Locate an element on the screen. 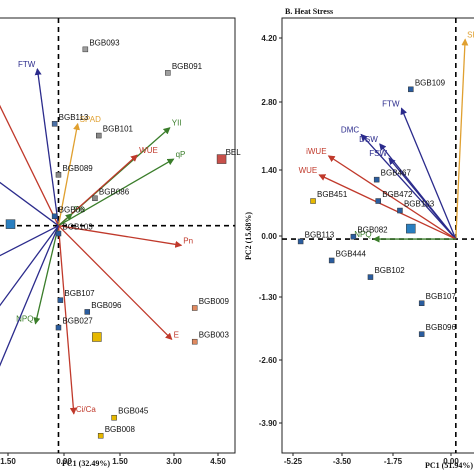  panel-b-vector-label: DSW is located at coordinates (368, 139).